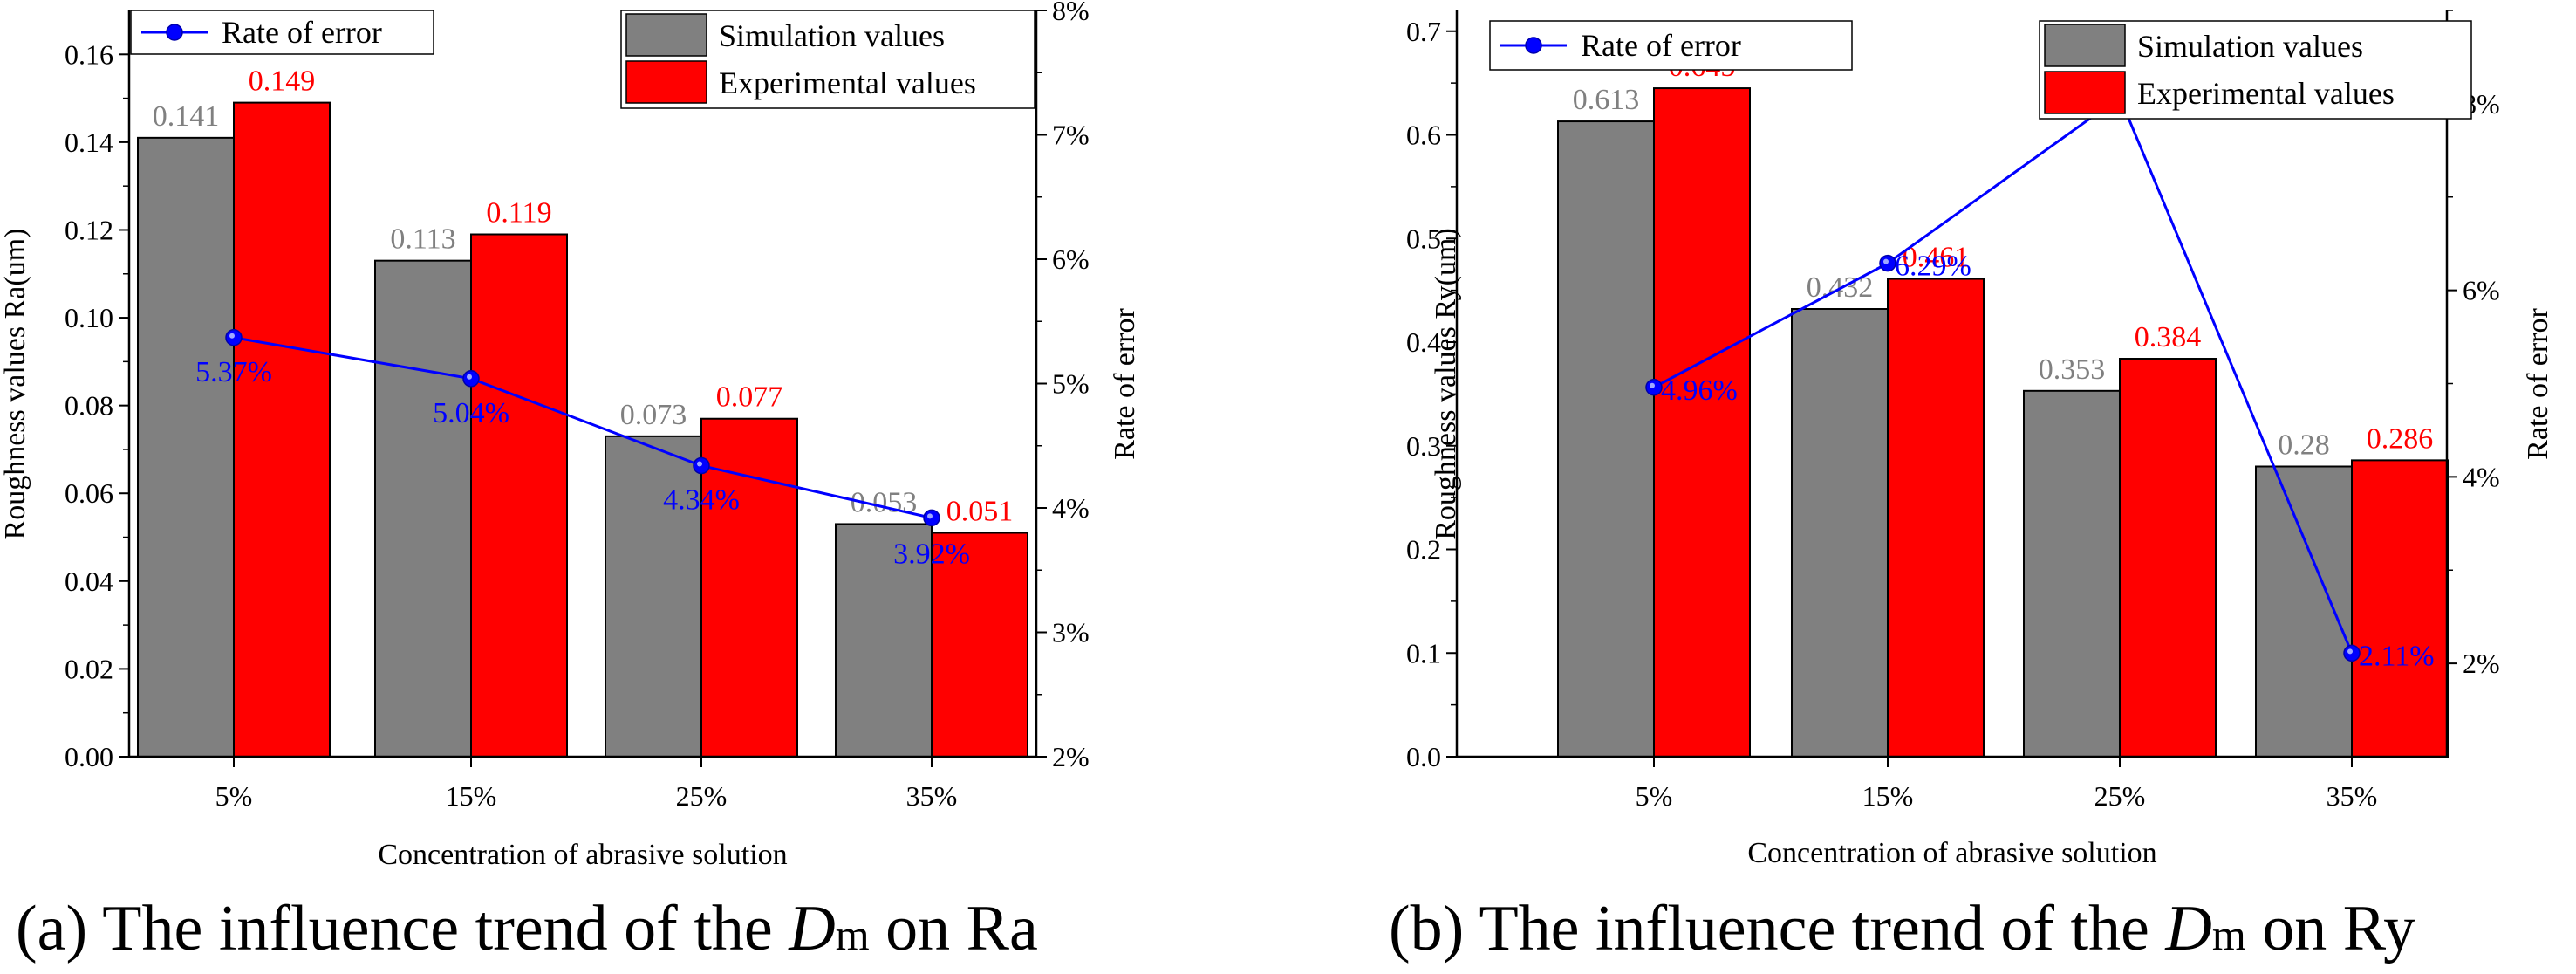 The width and height of the screenshot is (2576, 974). I want to click on y-tick-label-3: 0.3, so click(1423, 446).